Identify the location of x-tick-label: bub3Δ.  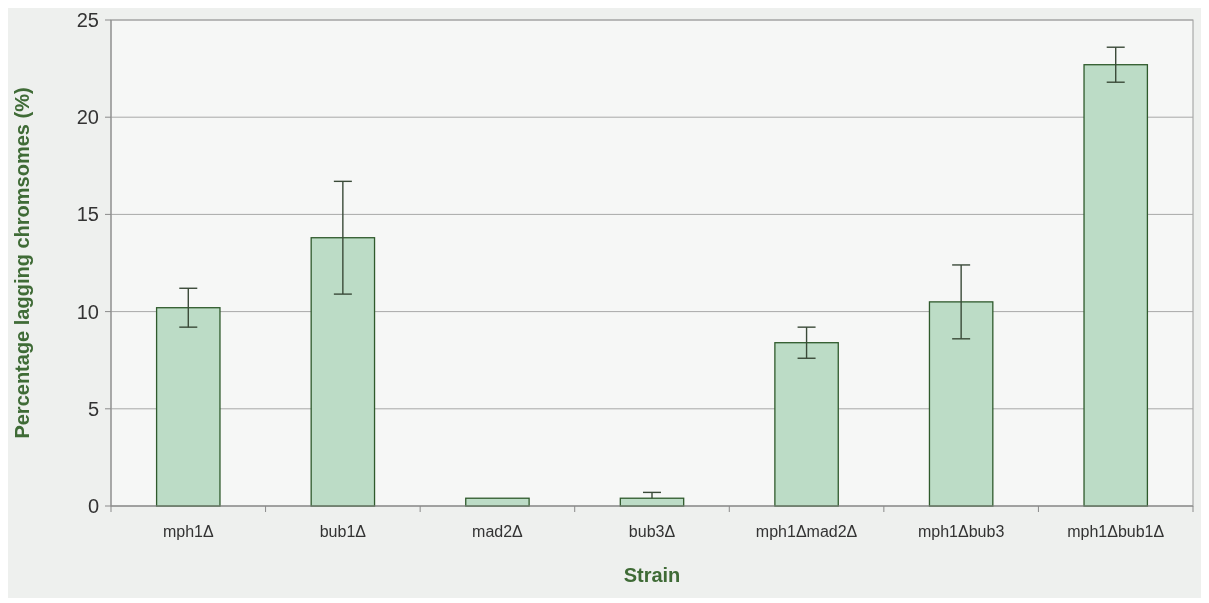
(652, 531).